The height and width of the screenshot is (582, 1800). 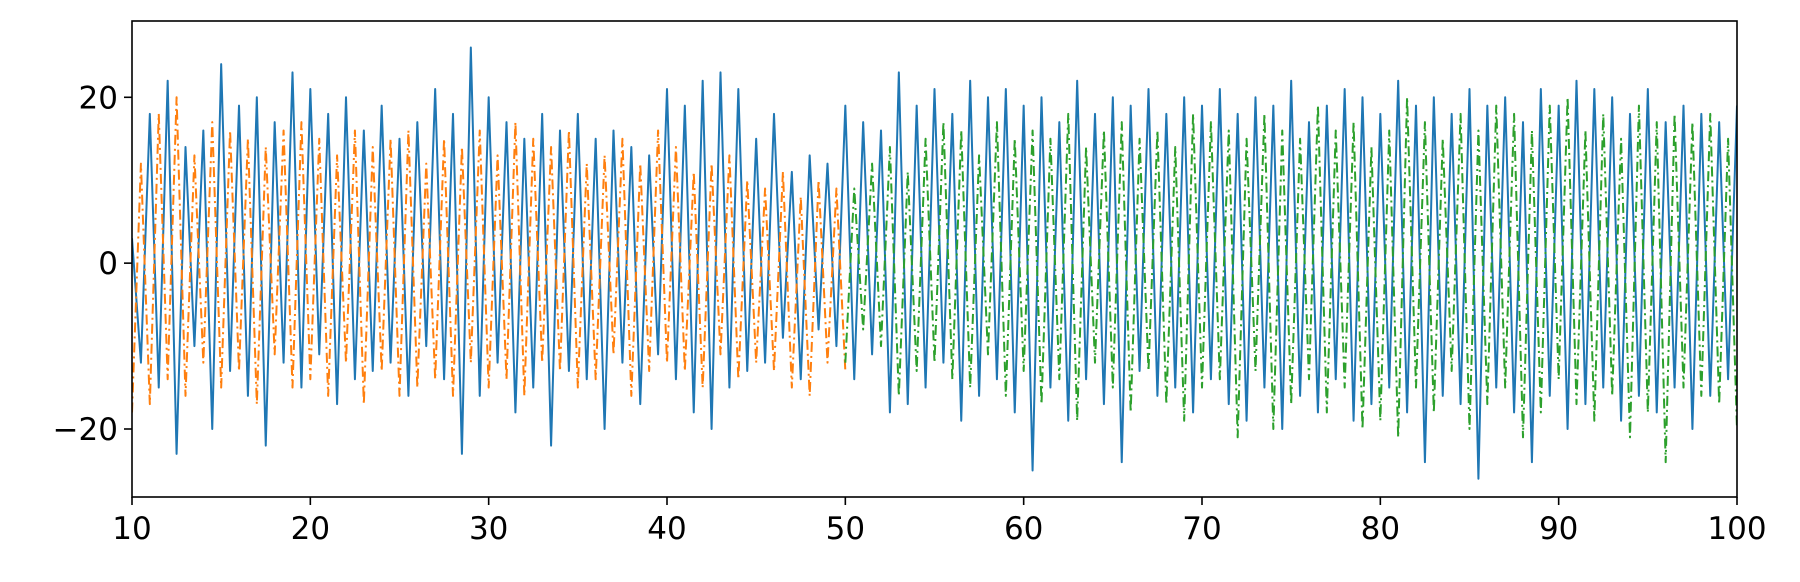 What do you see at coordinates (1201, 529) in the screenshot?
I see `x-tick-label: 70` at bounding box center [1201, 529].